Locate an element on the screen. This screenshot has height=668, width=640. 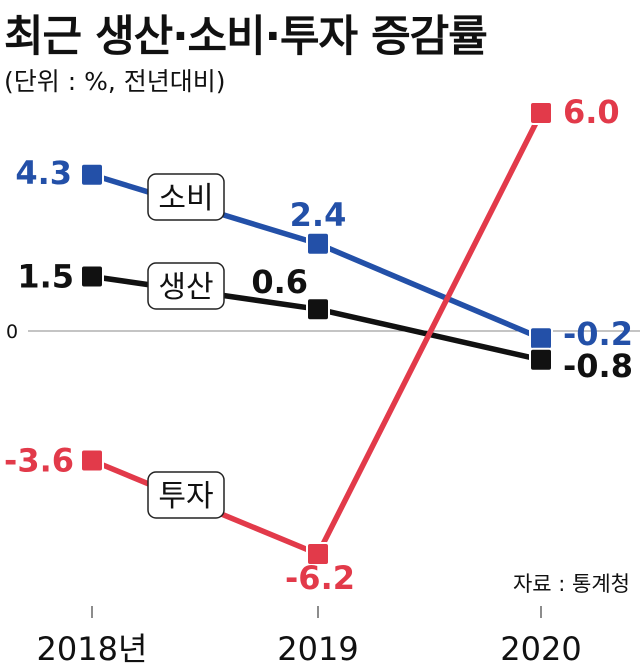
data-label: -6.2 is located at coordinates (320, 578).